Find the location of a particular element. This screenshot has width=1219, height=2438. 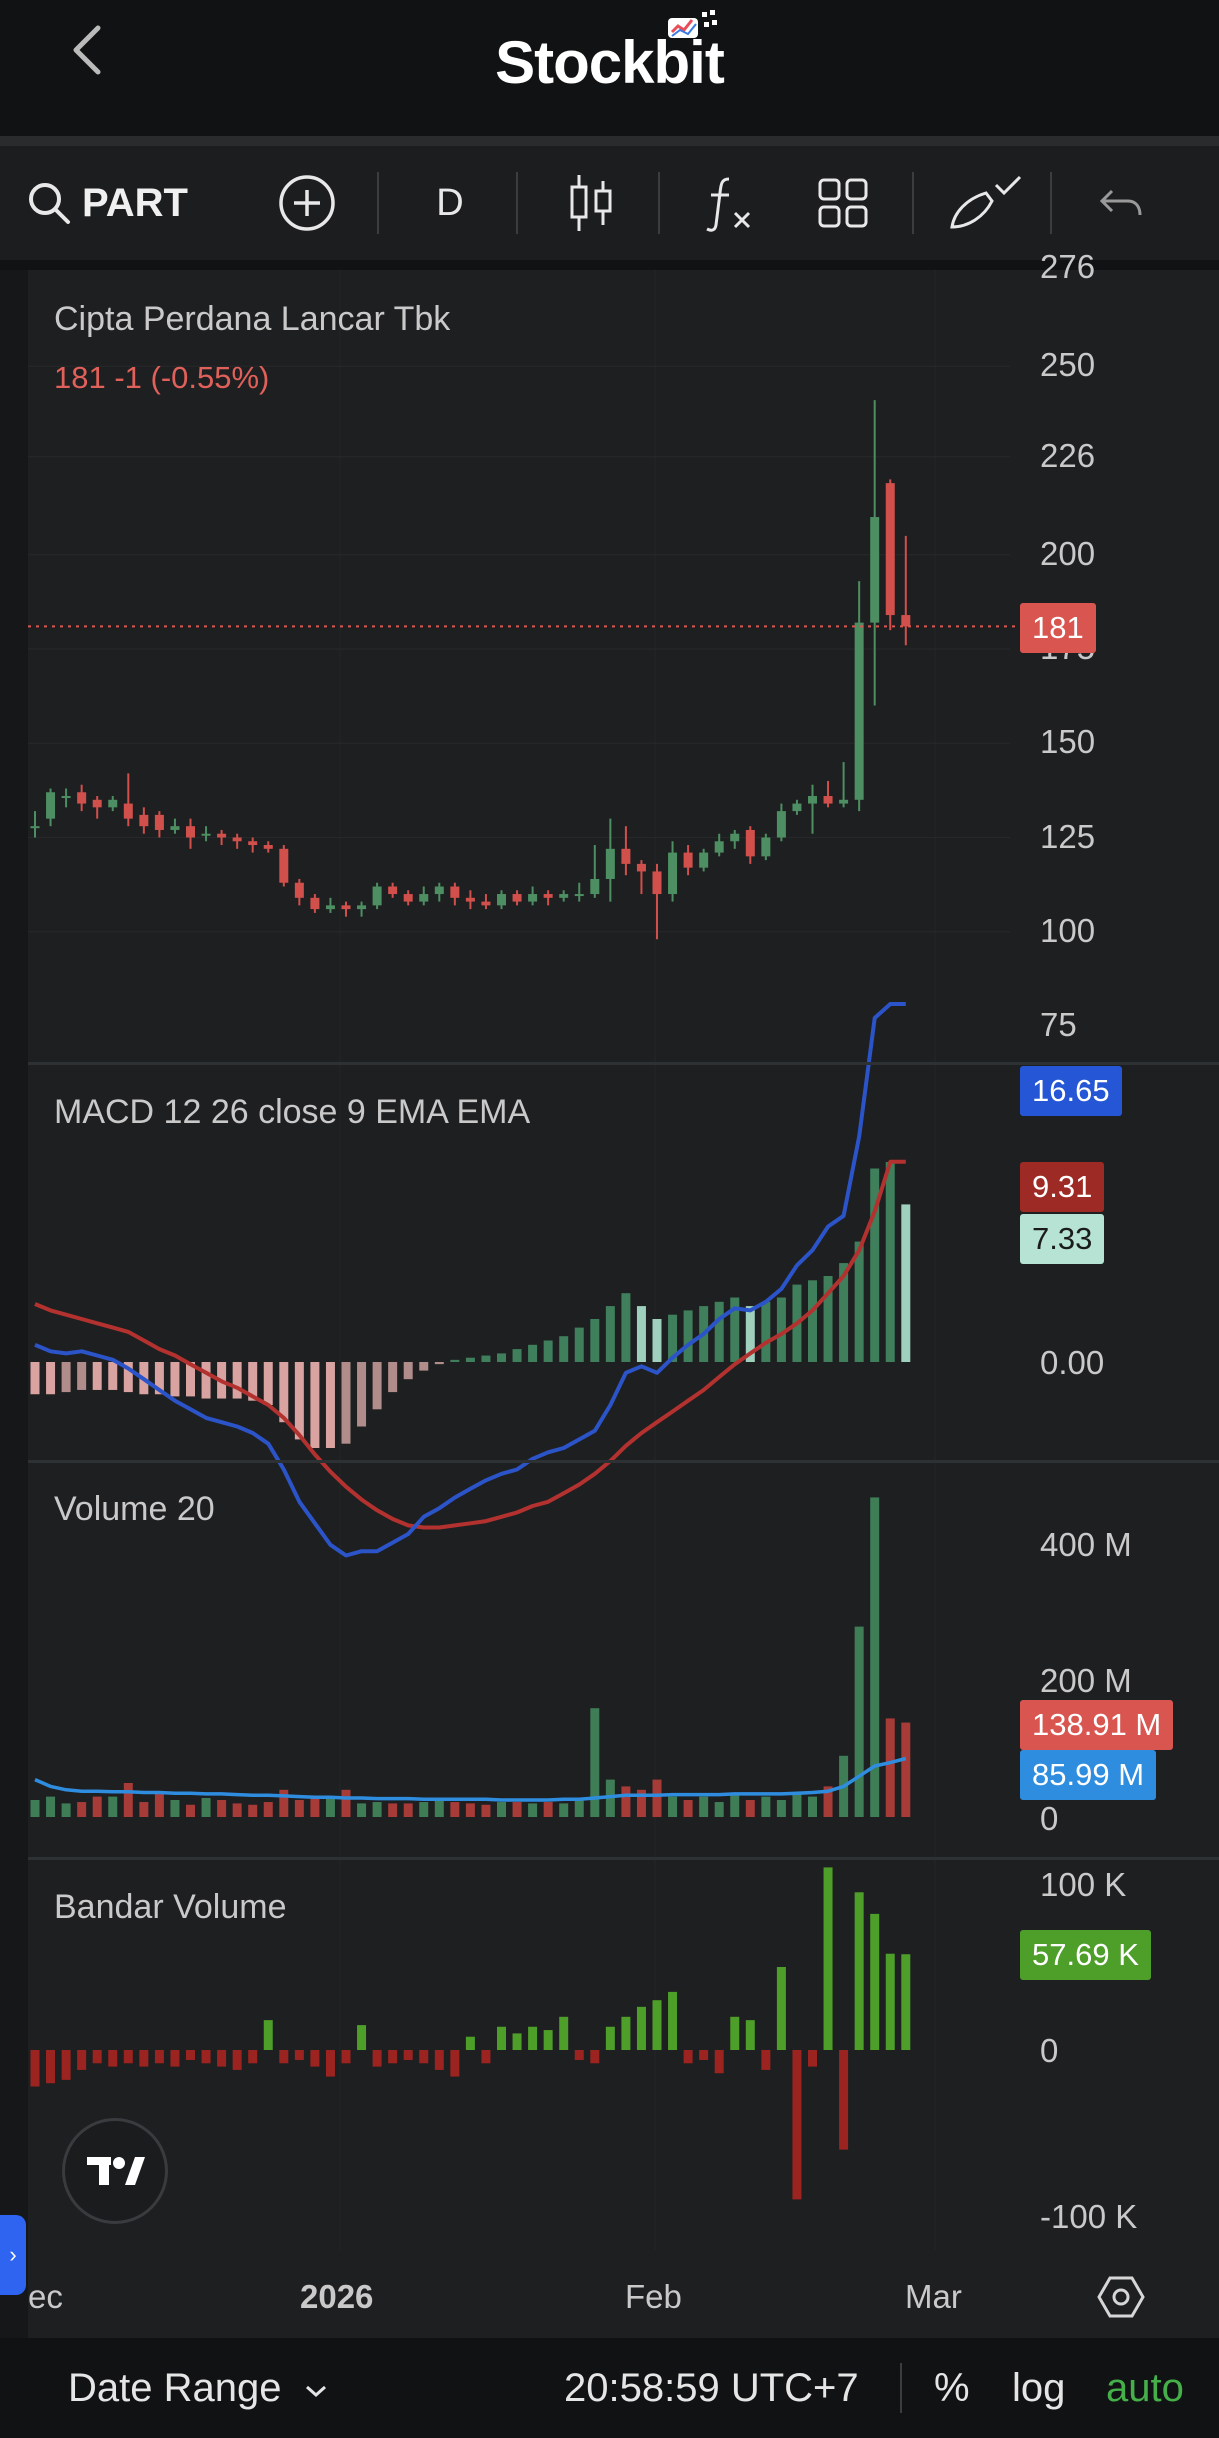

drawing-tools-button is located at coordinates (986, 203).